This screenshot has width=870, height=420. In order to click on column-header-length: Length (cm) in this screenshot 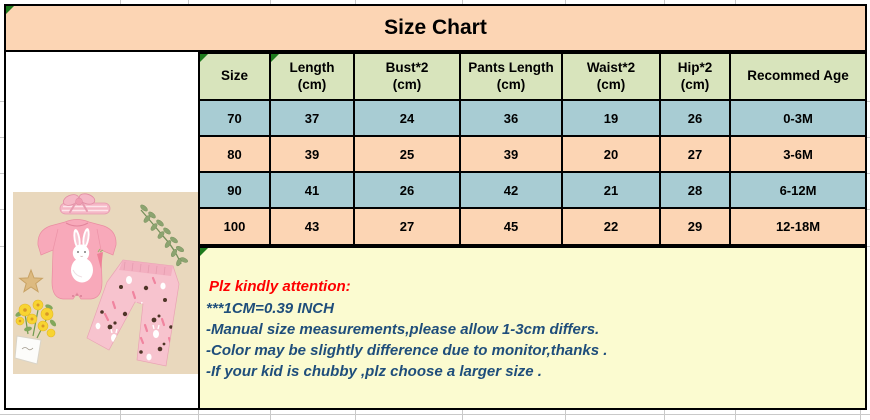, I will do `click(313, 77)`.